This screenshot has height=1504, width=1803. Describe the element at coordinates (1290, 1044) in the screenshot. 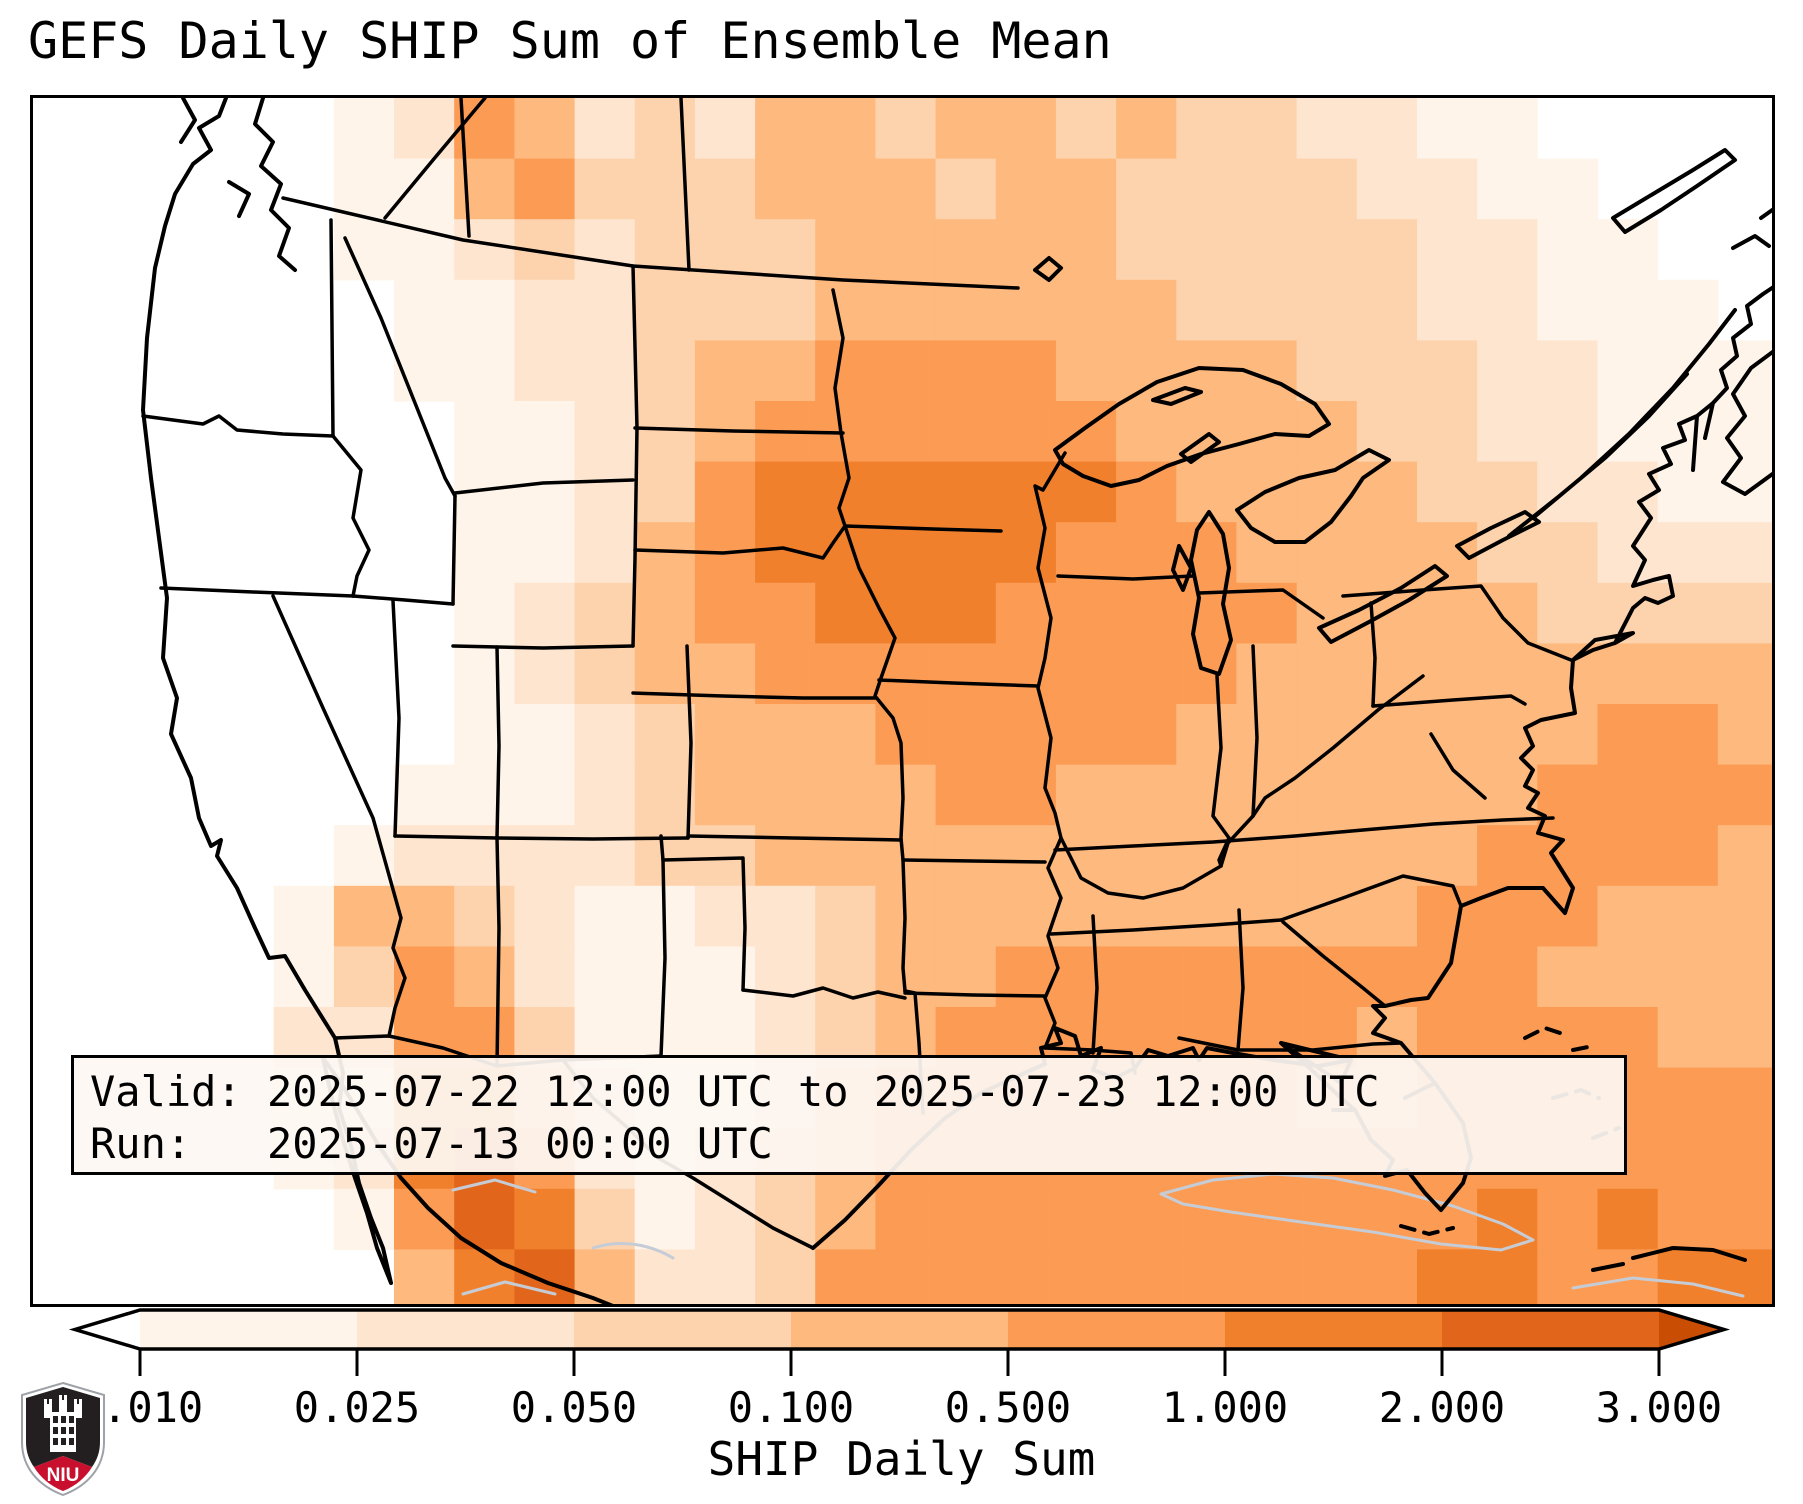

I see `border-fl-north` at that location.